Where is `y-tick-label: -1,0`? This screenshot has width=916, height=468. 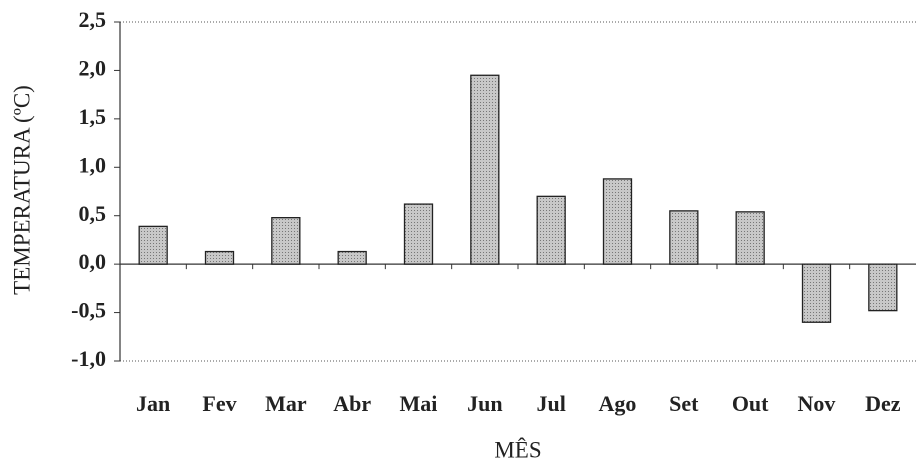
y-tick-label: -1,0 is located at coordinates (88, 358).